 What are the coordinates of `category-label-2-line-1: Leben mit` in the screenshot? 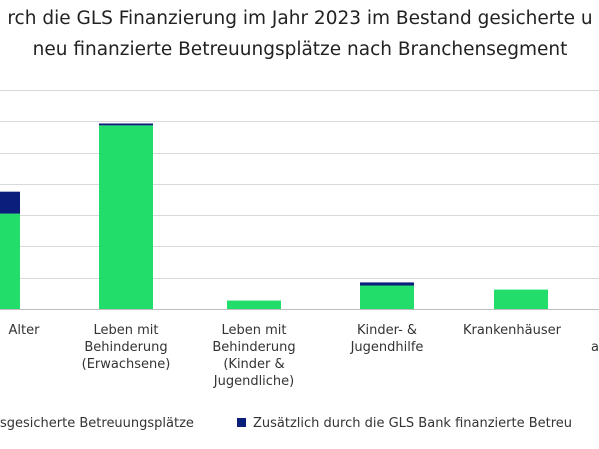 It's located at (125, 330).